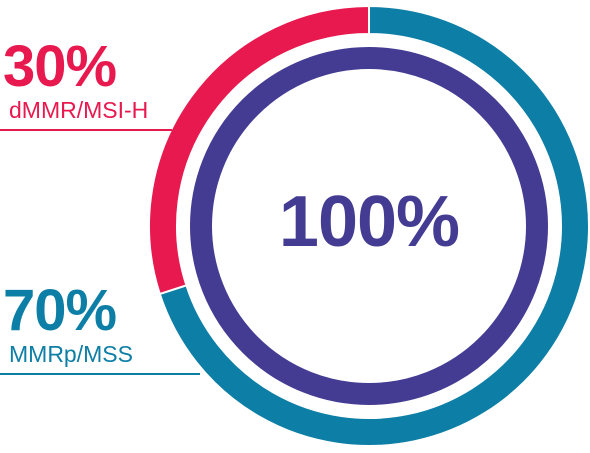  What do you see at coordinates (60, 310) in the screenshot?
I see `slice-value-label-mmrp: 70%` at bounding box center [60, 310].